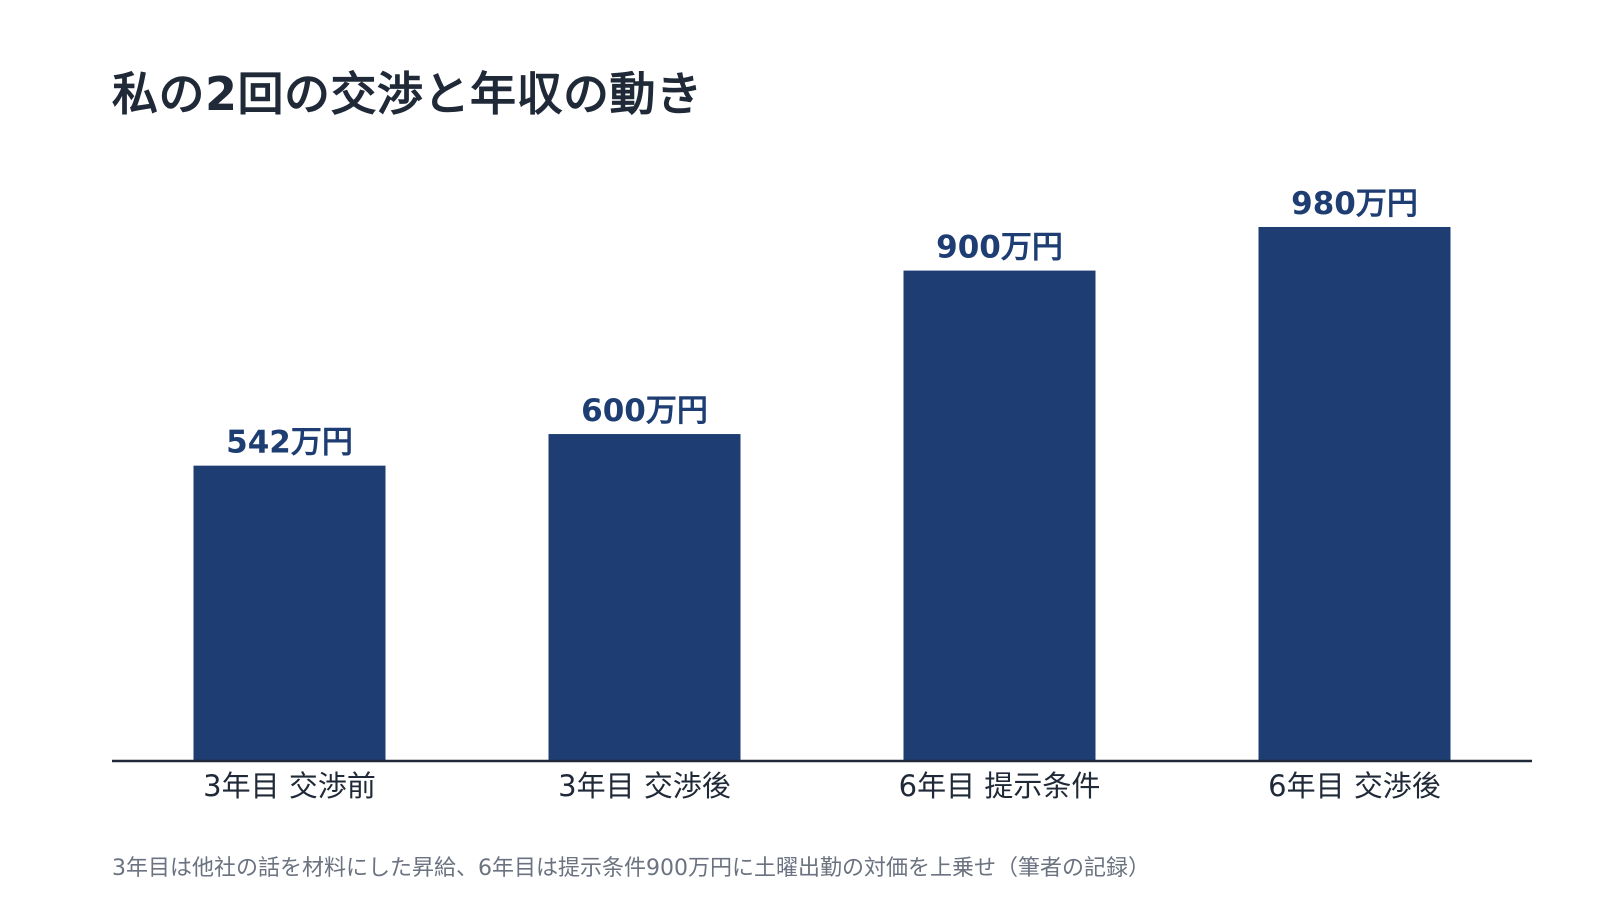 This screenshot has height=900, width=1600. Describe the element at coordinates (822, 786) in the screenshot. I see `tick-labels-group: 3年目 交渉前 3年目 交渉後 6年目 提示条件 6年目 交渉後` at that location.